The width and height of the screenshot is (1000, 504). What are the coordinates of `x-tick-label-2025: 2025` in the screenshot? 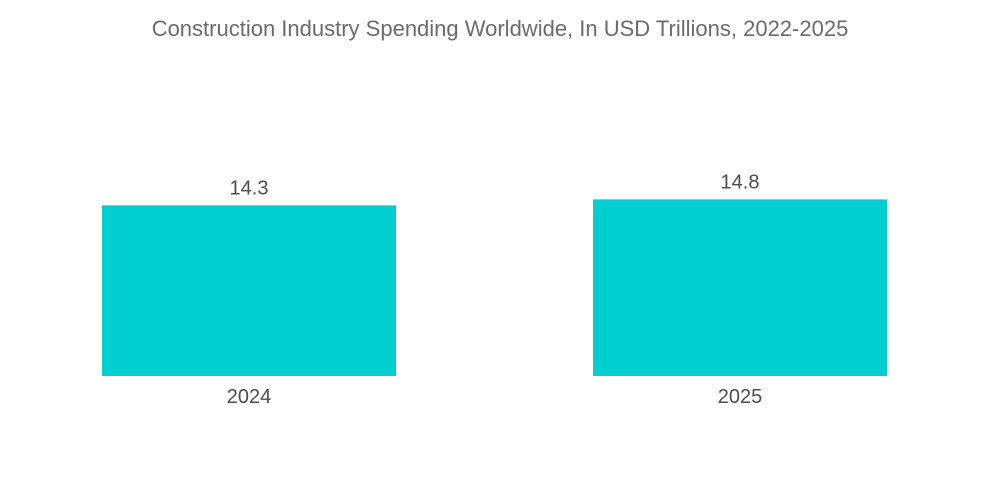 It's located at (740, 397).